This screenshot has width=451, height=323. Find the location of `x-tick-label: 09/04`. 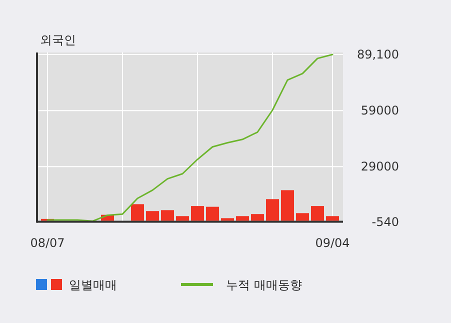

x-tick-label: 09/04 is located at coordinates (332, 243).